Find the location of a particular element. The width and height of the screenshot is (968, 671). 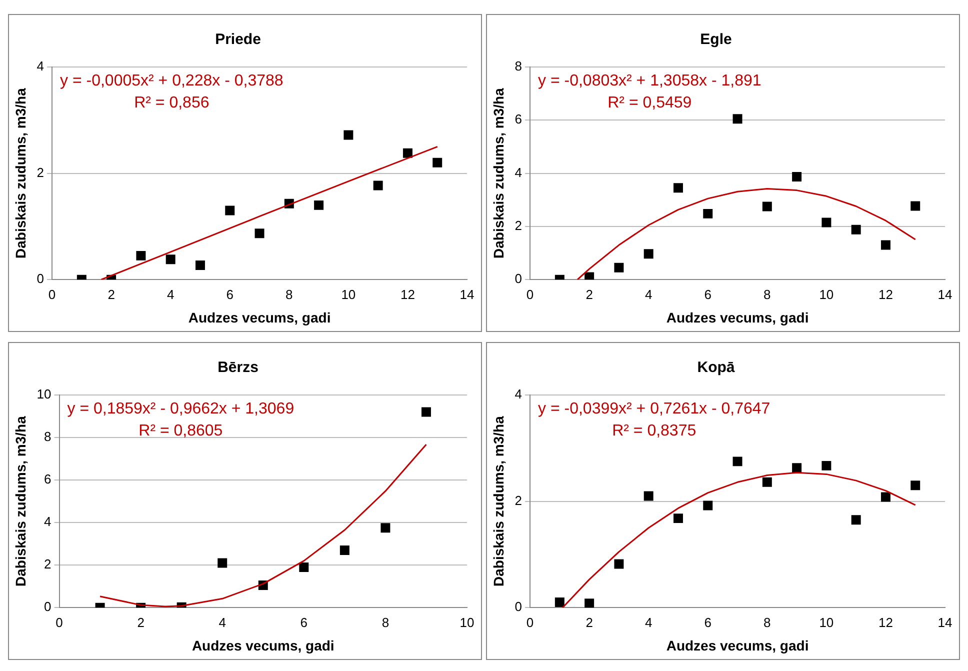

chart-title: Bērzs is located at coordinates (238, 367).